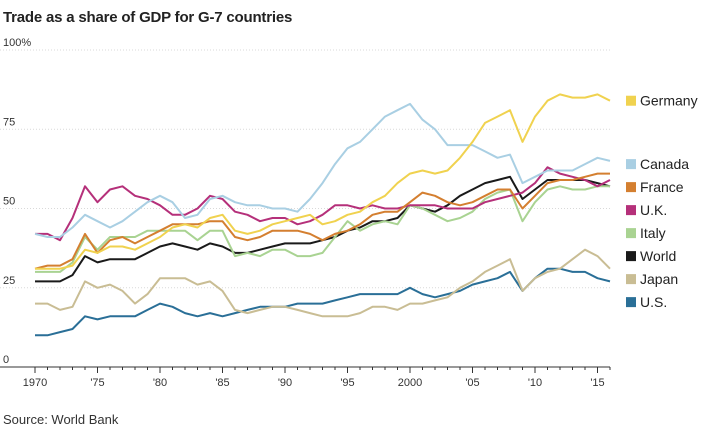  Describe the element at coordinates (631, 302) in the screenshot. I see `legend-swatch-u-s` at that location.